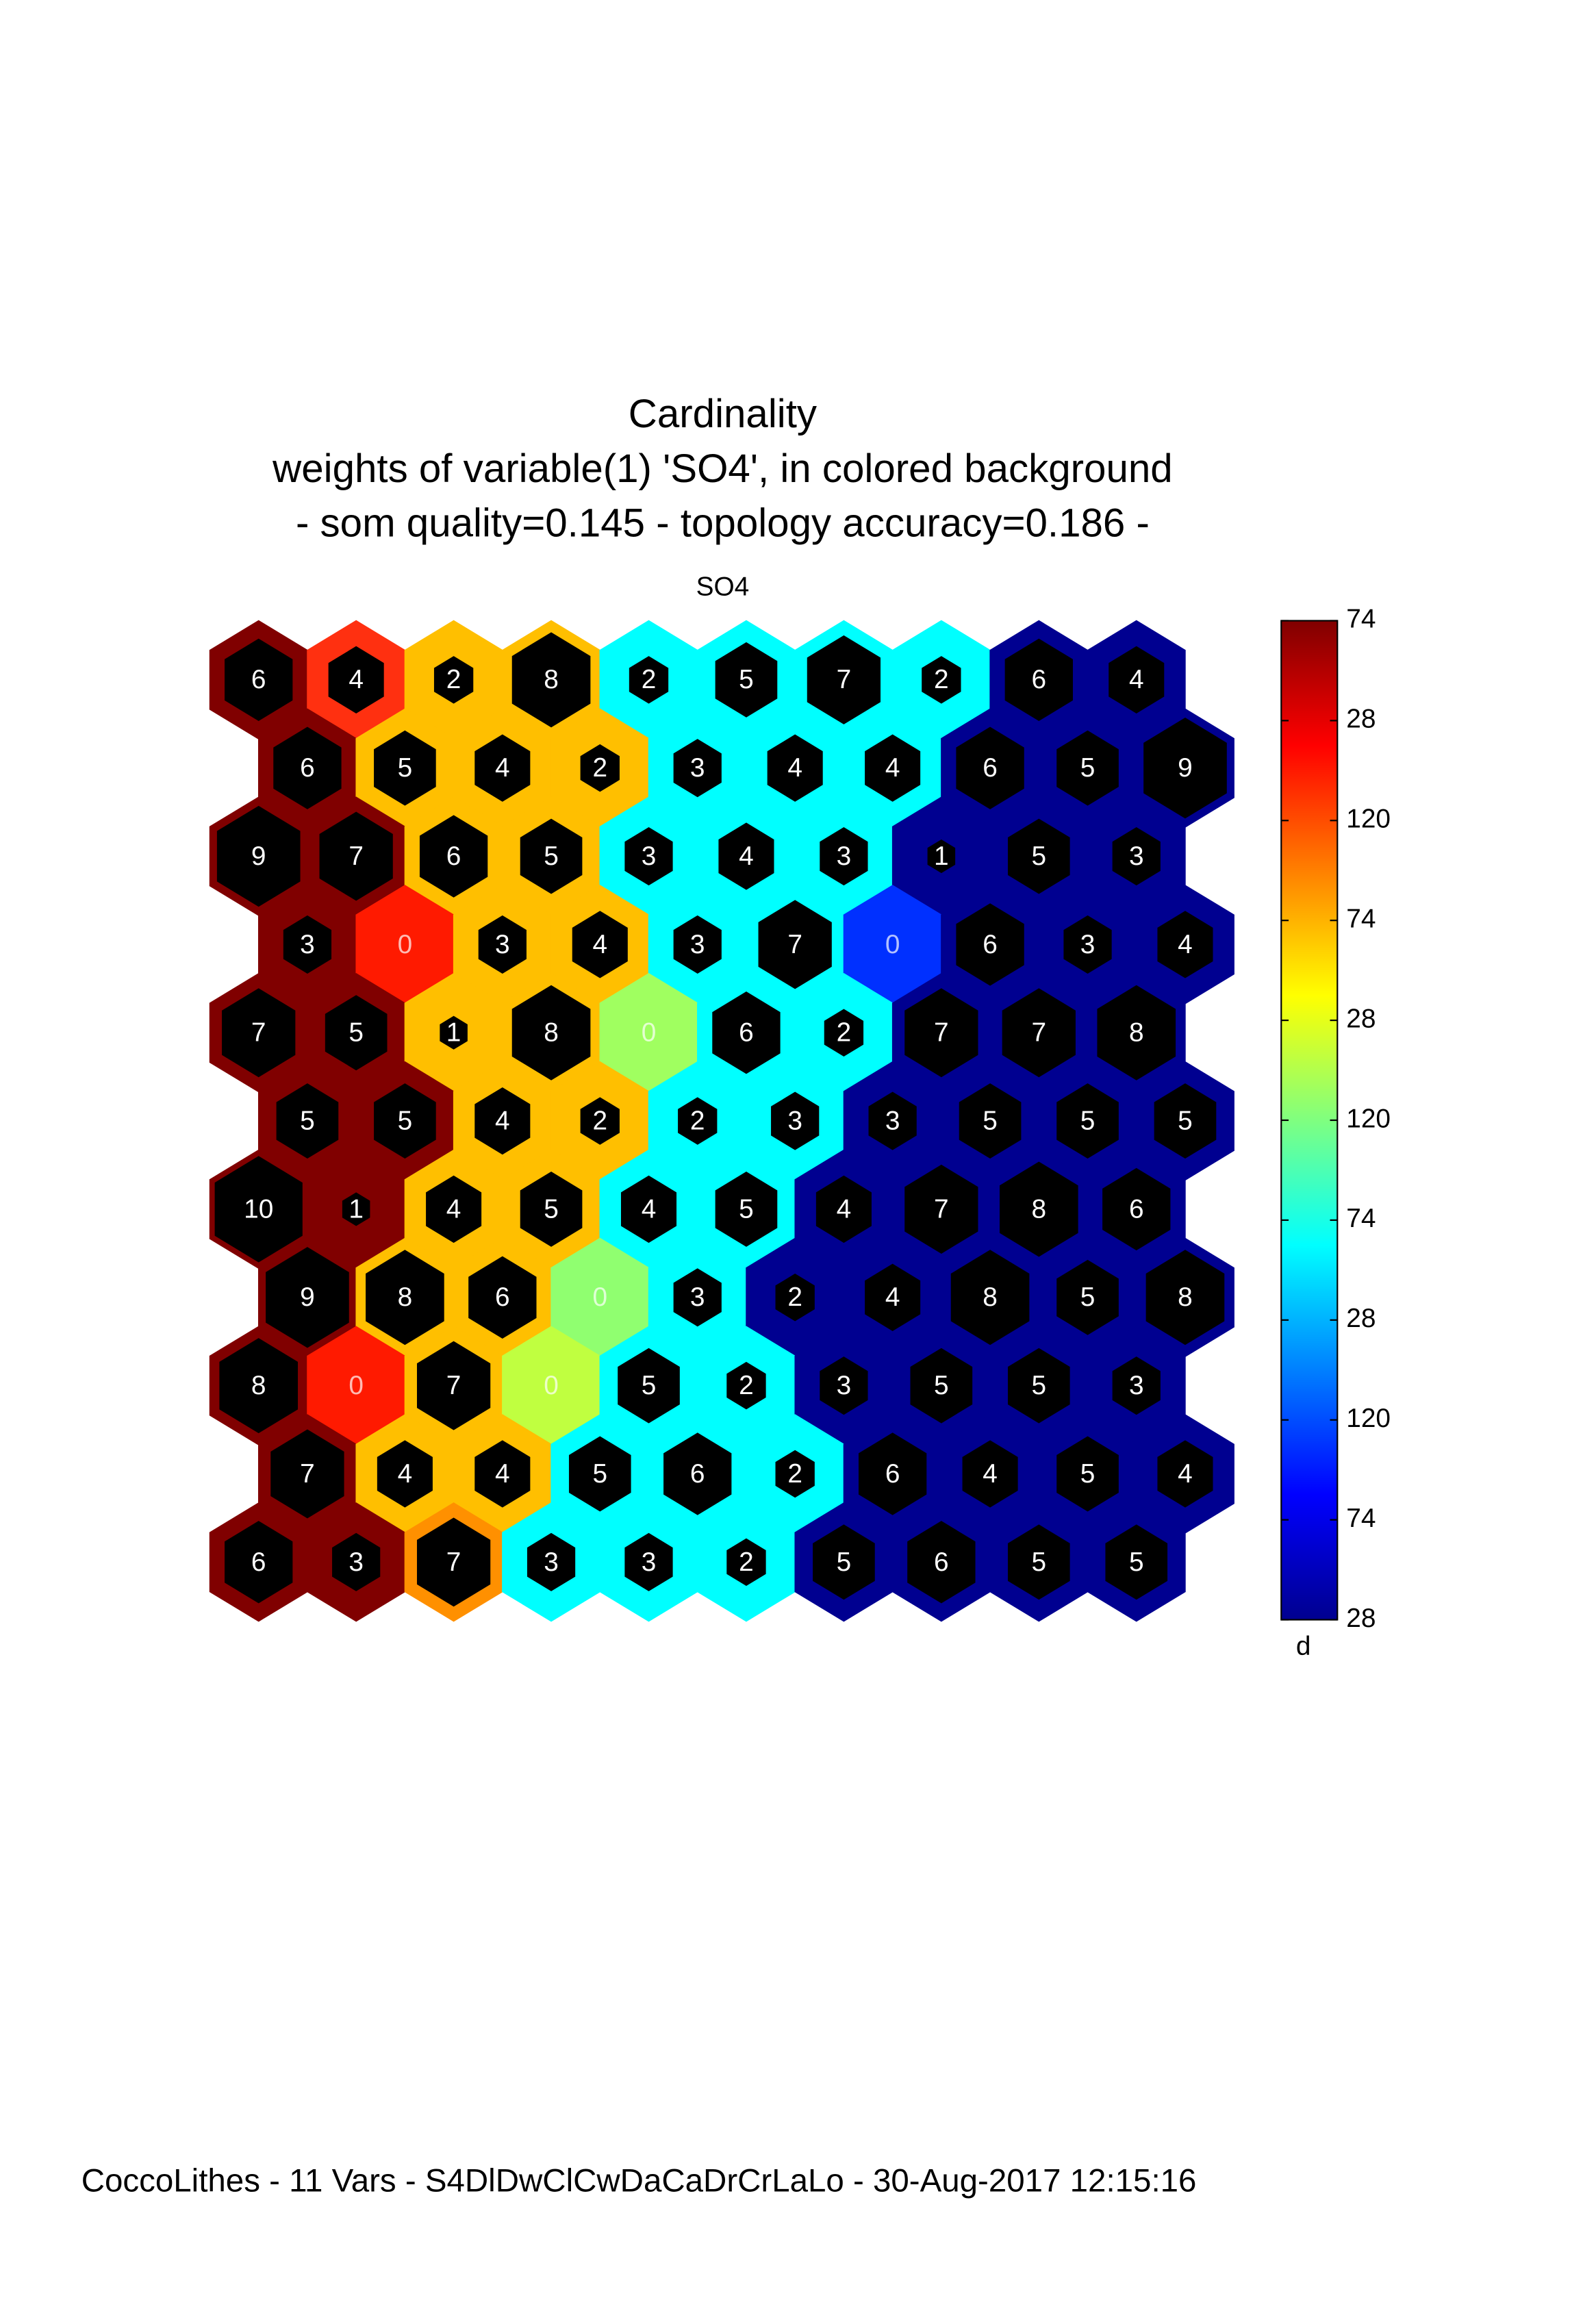 The width and height of the screenshot is (1596, 2300). Describe the element at coordinates (258, 1209) in the screenshot. I see `cardinality-label: 10` at that location.